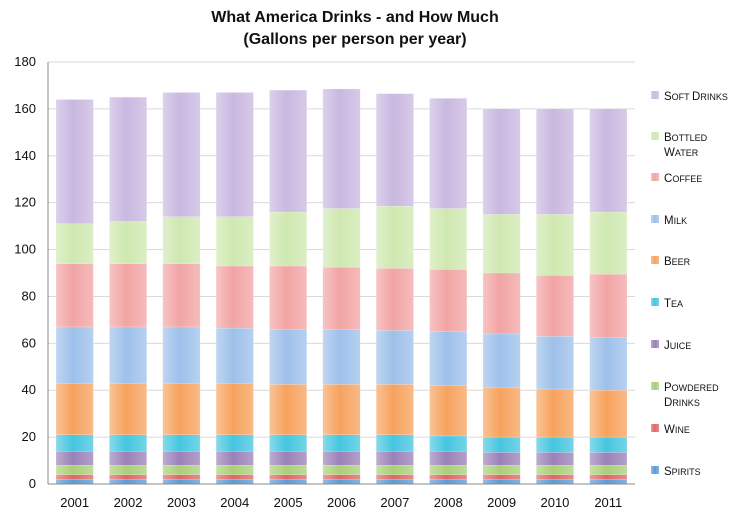 The height and width of the screenshot is (518, 743). I want to click on bar-tea-2005, so click(288, 443).